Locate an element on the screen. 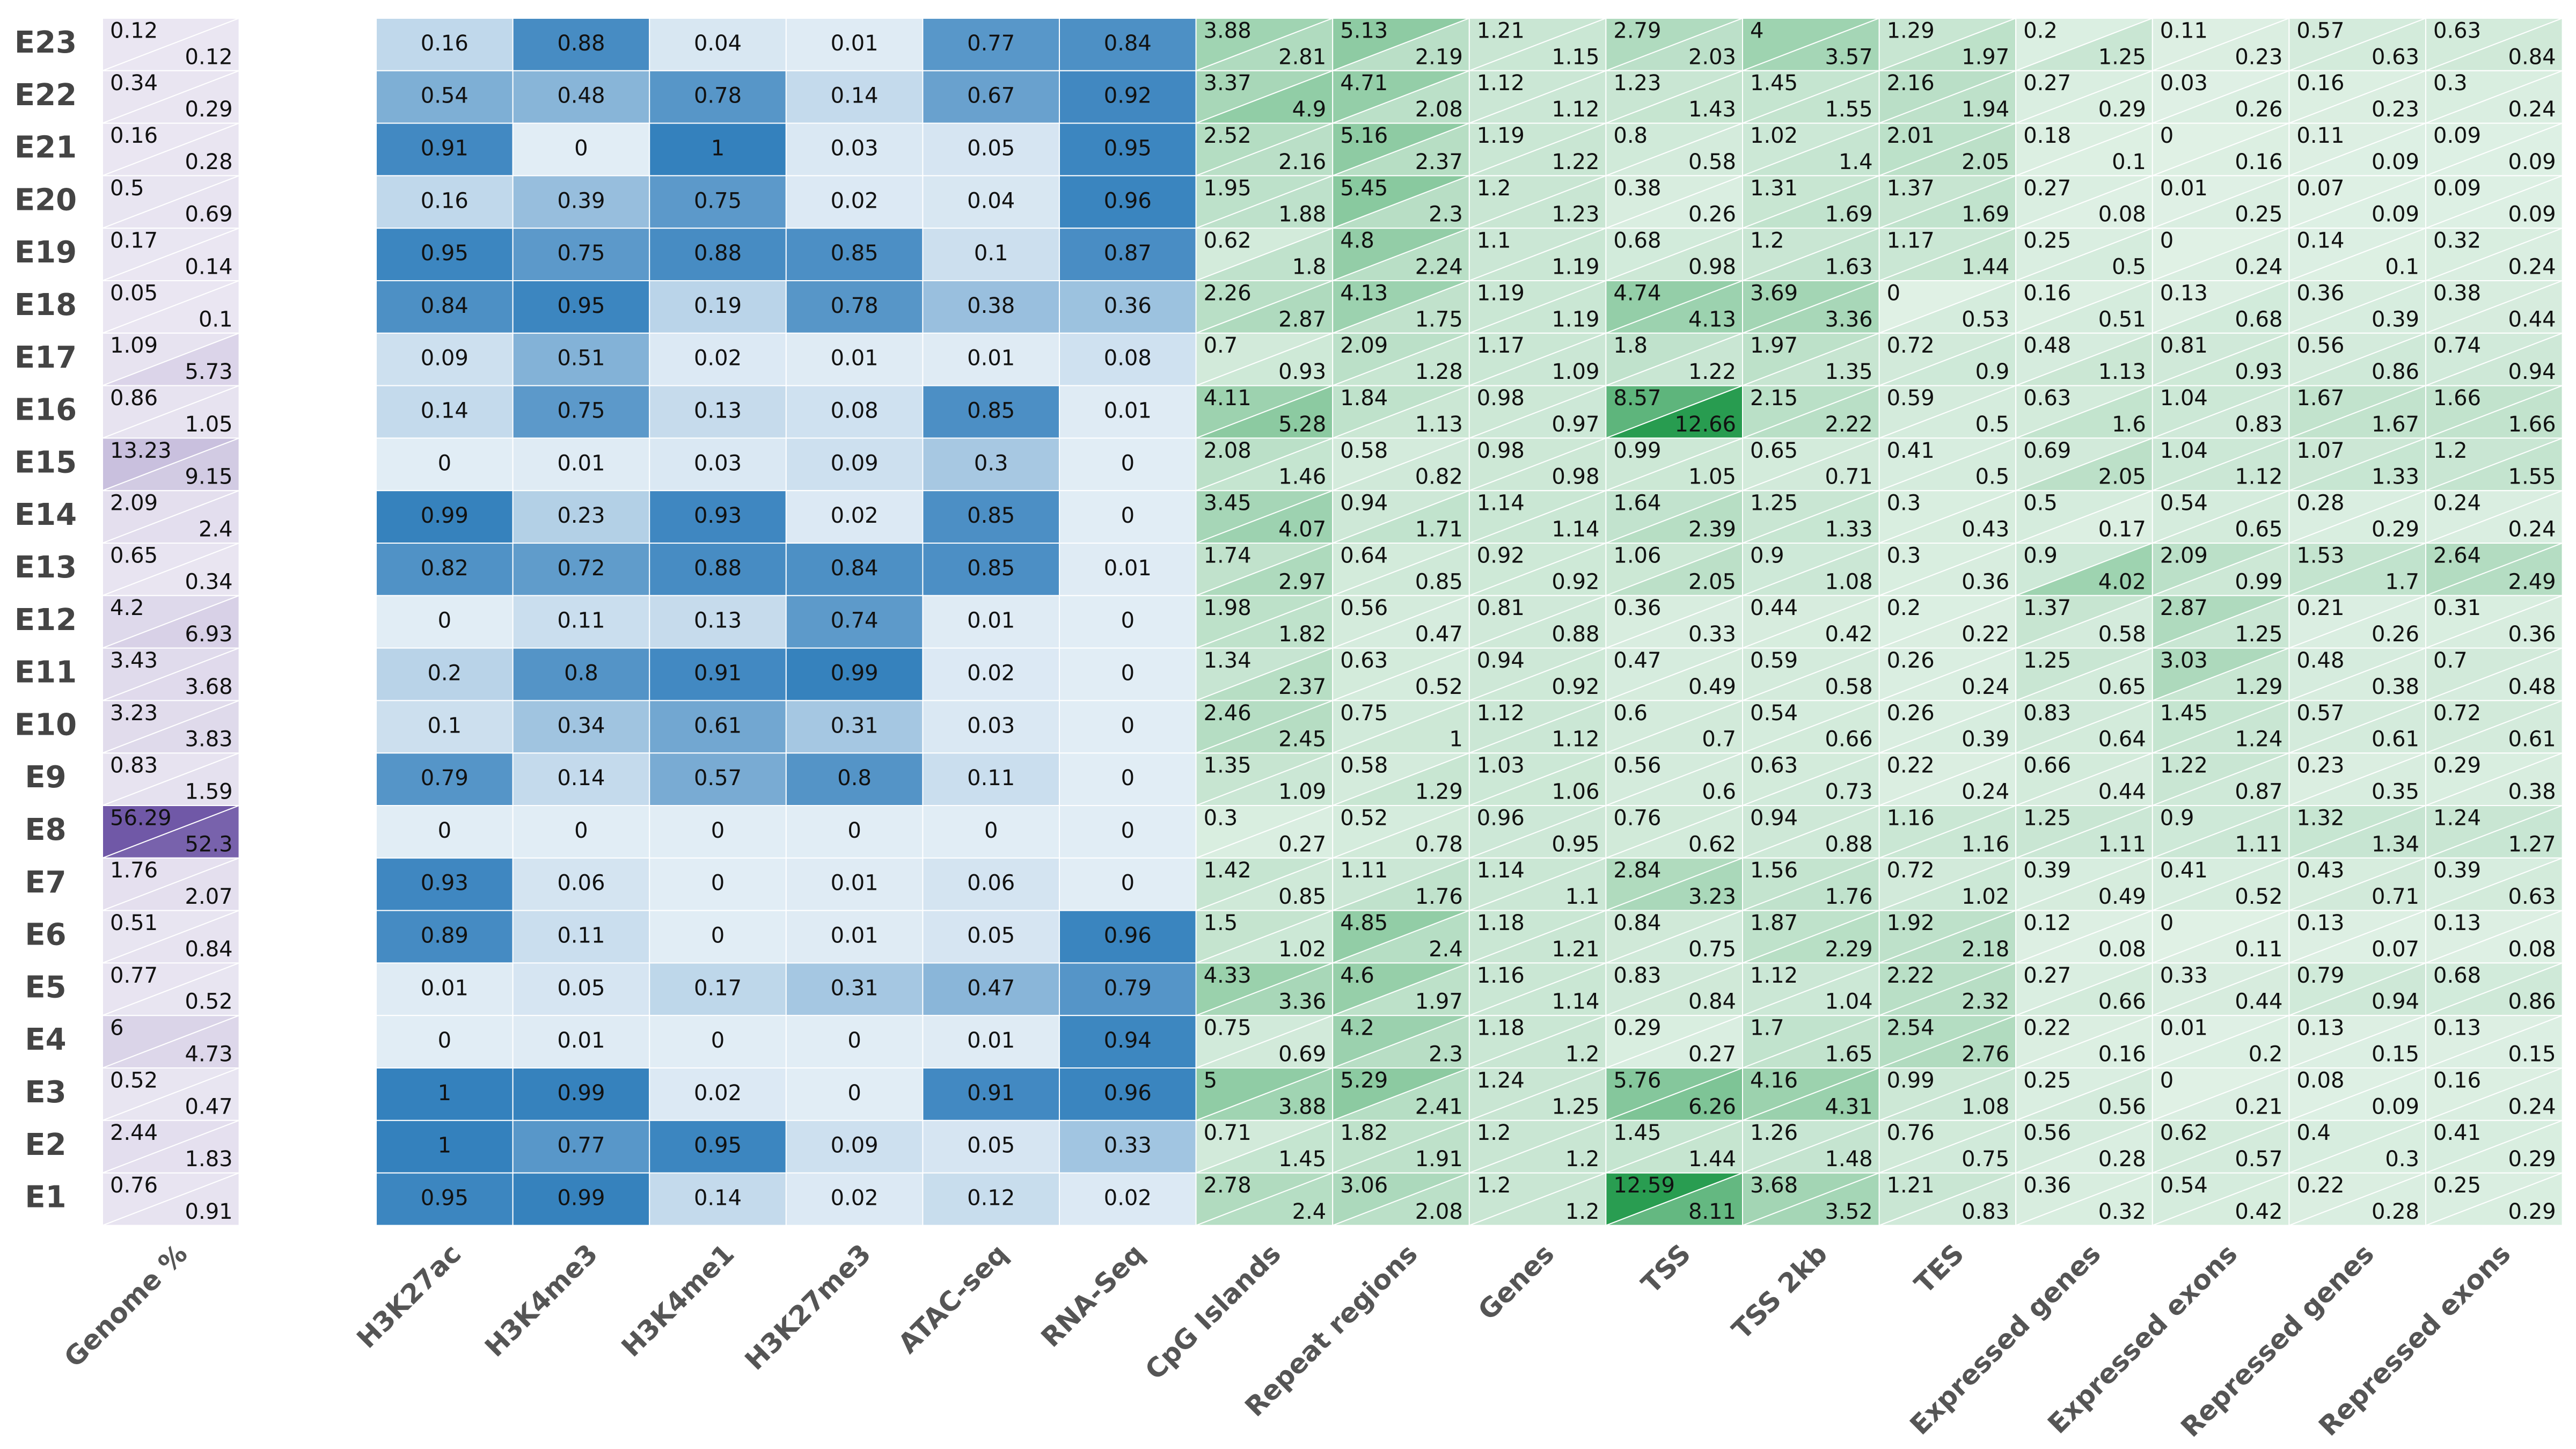 Image resolution: width=2576 pixels, height=1449 pixels. cell-lower-label: 0.25 is located at coordinates (2258, 214).